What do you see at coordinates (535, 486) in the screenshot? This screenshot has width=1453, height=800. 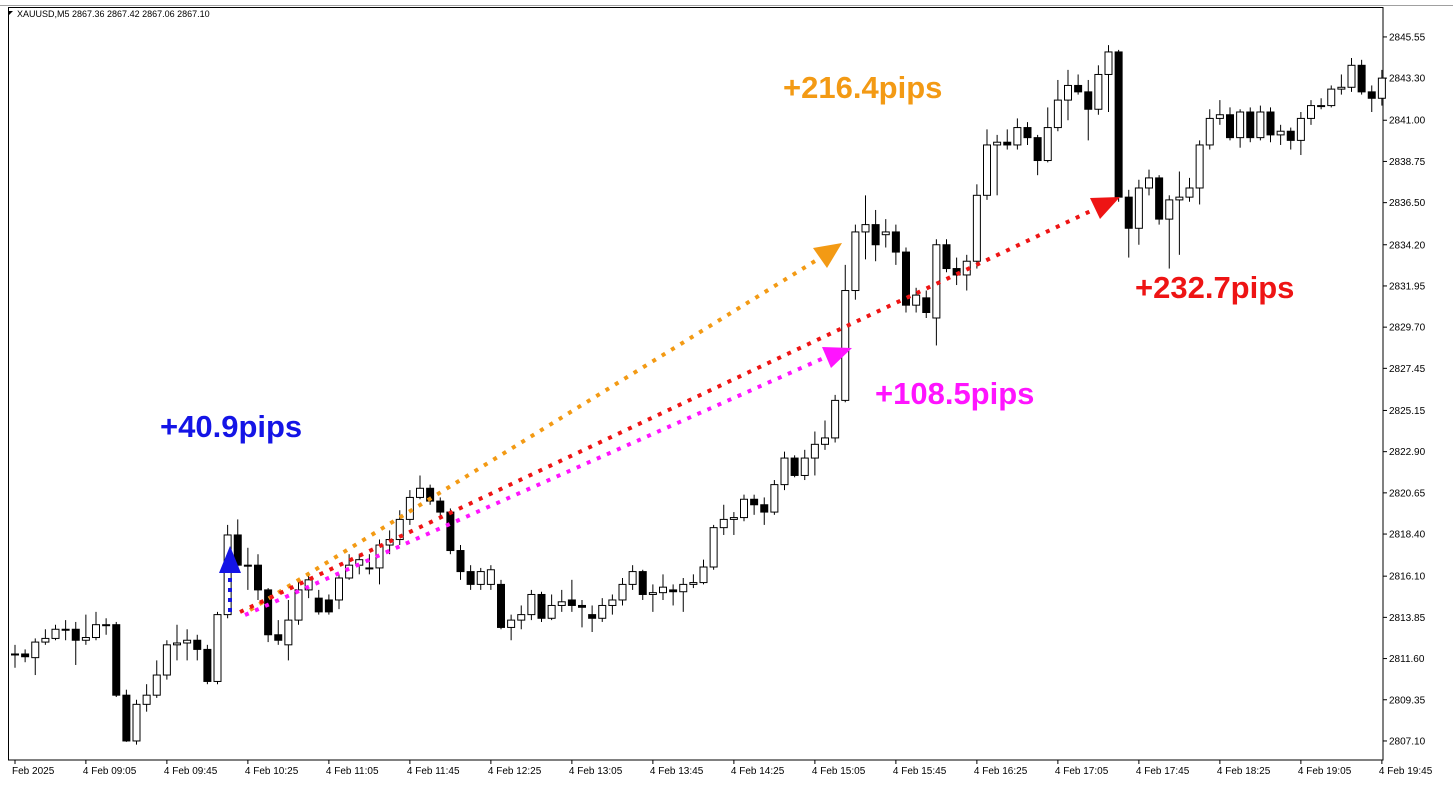 I see `arrow-line` at bounding box center [535, 486].